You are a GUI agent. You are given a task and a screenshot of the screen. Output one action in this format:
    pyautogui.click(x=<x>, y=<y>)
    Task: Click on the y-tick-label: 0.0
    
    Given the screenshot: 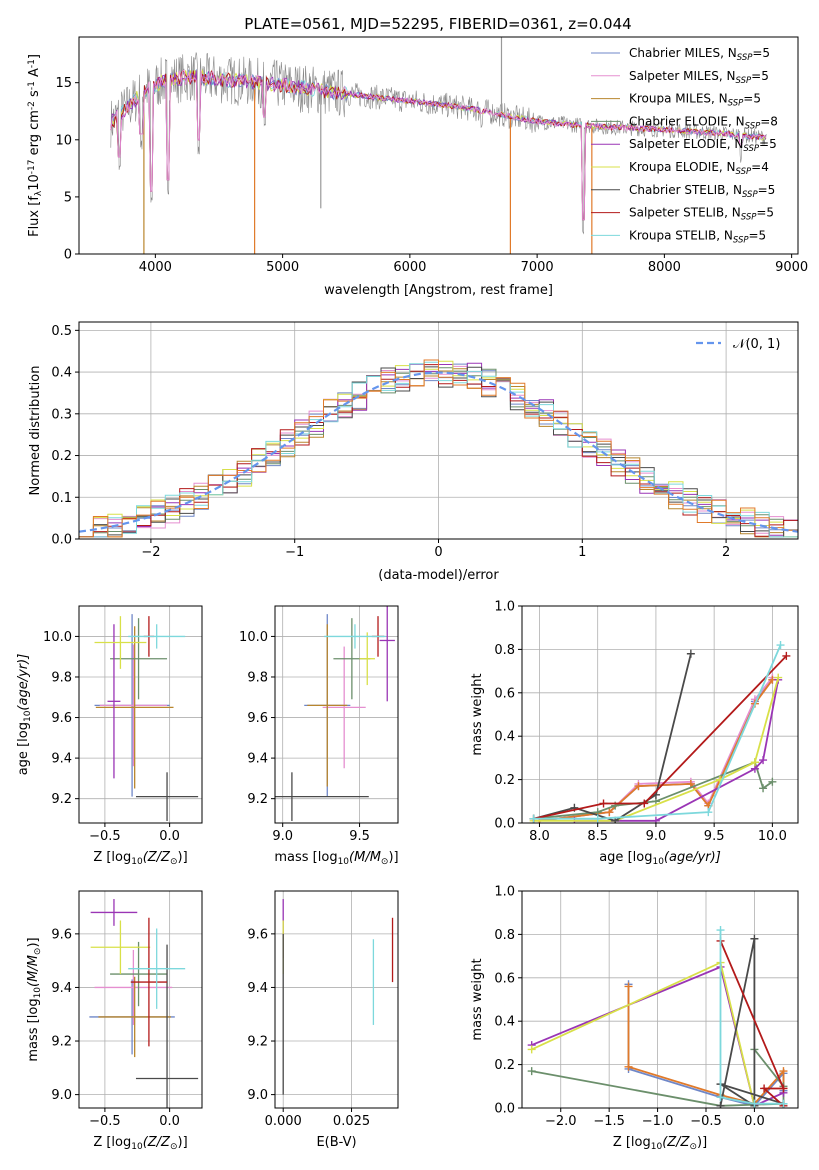 What is the action you would take?
    pyautogui.click(x=504, y=824)
    